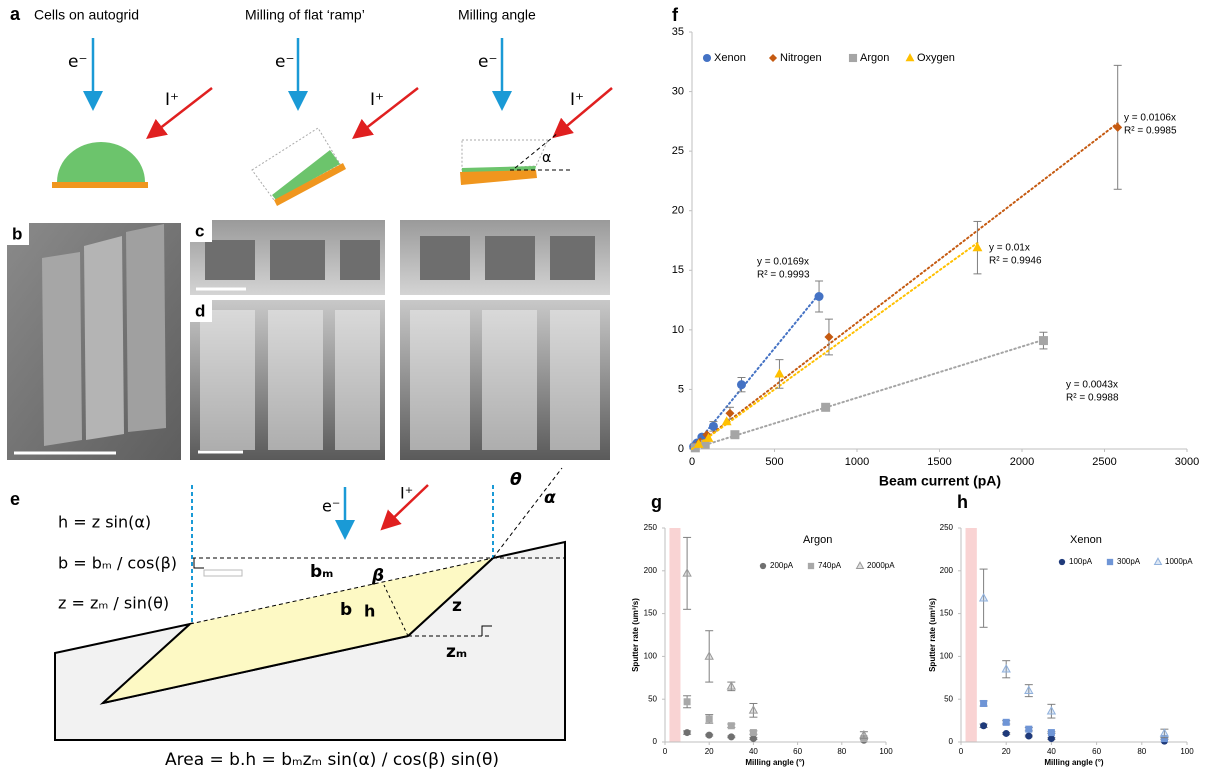 The width and height of the screenshot is (1207, 774). I want to click on trend-r2: R² = 0.9988, so click(1092, 398).